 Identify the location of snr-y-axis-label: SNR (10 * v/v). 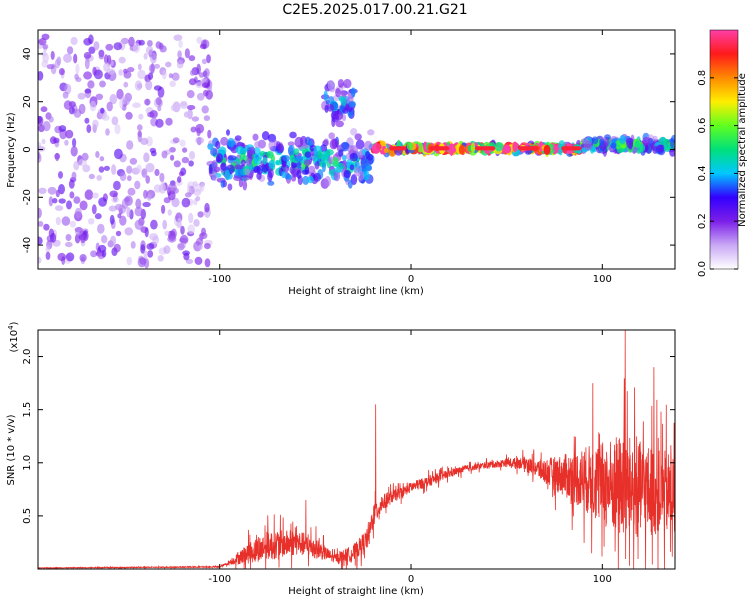
(11, 449).